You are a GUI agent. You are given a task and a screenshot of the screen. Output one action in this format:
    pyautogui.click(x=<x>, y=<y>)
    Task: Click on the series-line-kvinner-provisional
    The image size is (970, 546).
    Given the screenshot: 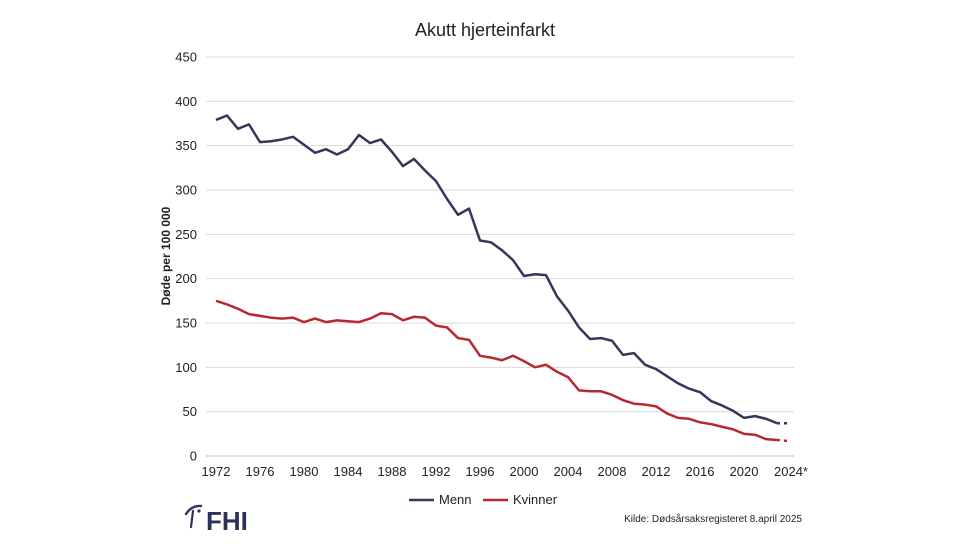 What is the action you would take?
    pyautogui.click(x=782, y=440)
    